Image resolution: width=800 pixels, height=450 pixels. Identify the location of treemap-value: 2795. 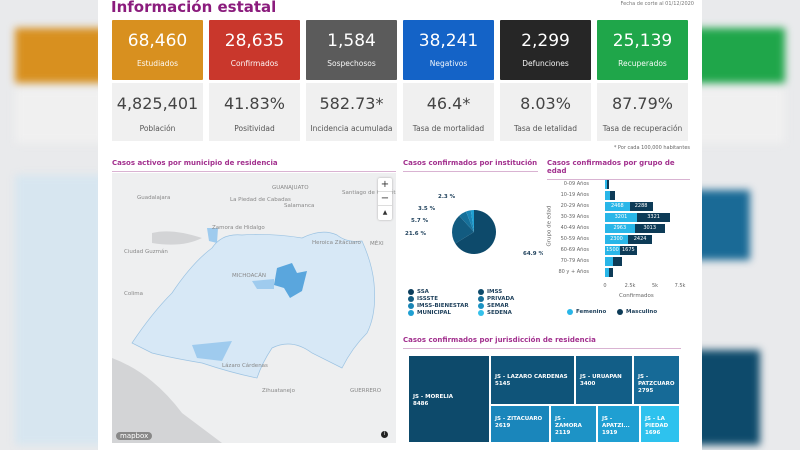
(646, 391).